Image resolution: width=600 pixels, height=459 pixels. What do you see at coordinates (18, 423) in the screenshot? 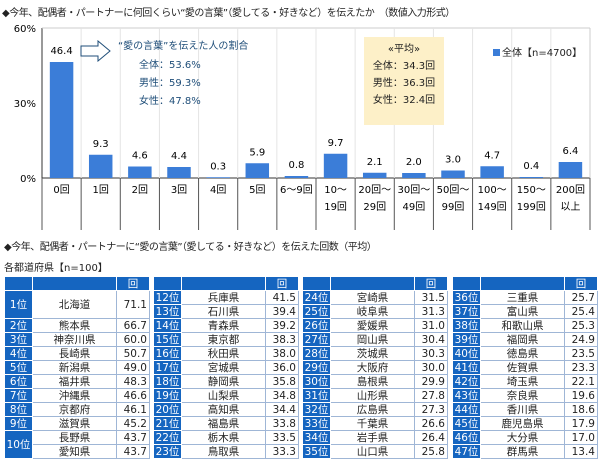
I see `rank: 9位` at bounding box center [18, 423].